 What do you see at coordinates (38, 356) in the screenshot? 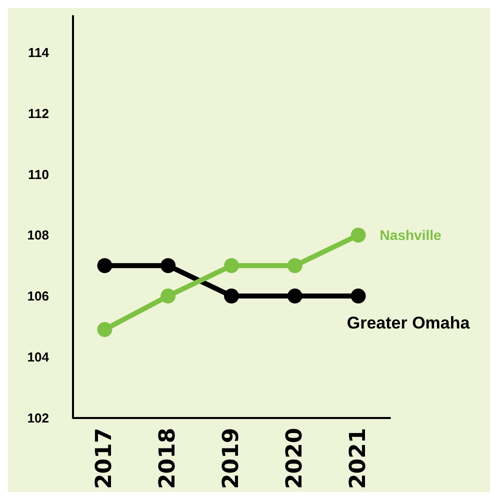
I see `y-tick-label: 104` at bounding box center [38, 356].